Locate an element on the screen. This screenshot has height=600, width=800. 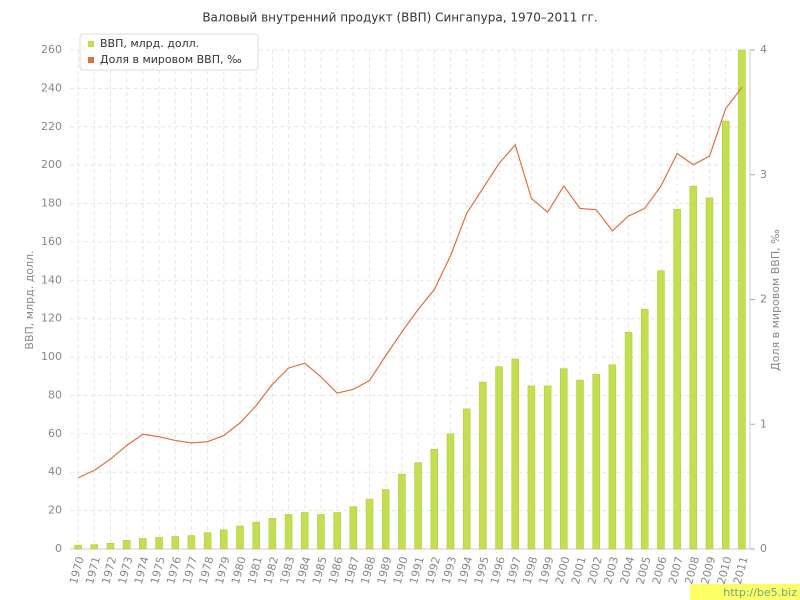
y-tick-label: 220 is located at coordinates (51, 126).